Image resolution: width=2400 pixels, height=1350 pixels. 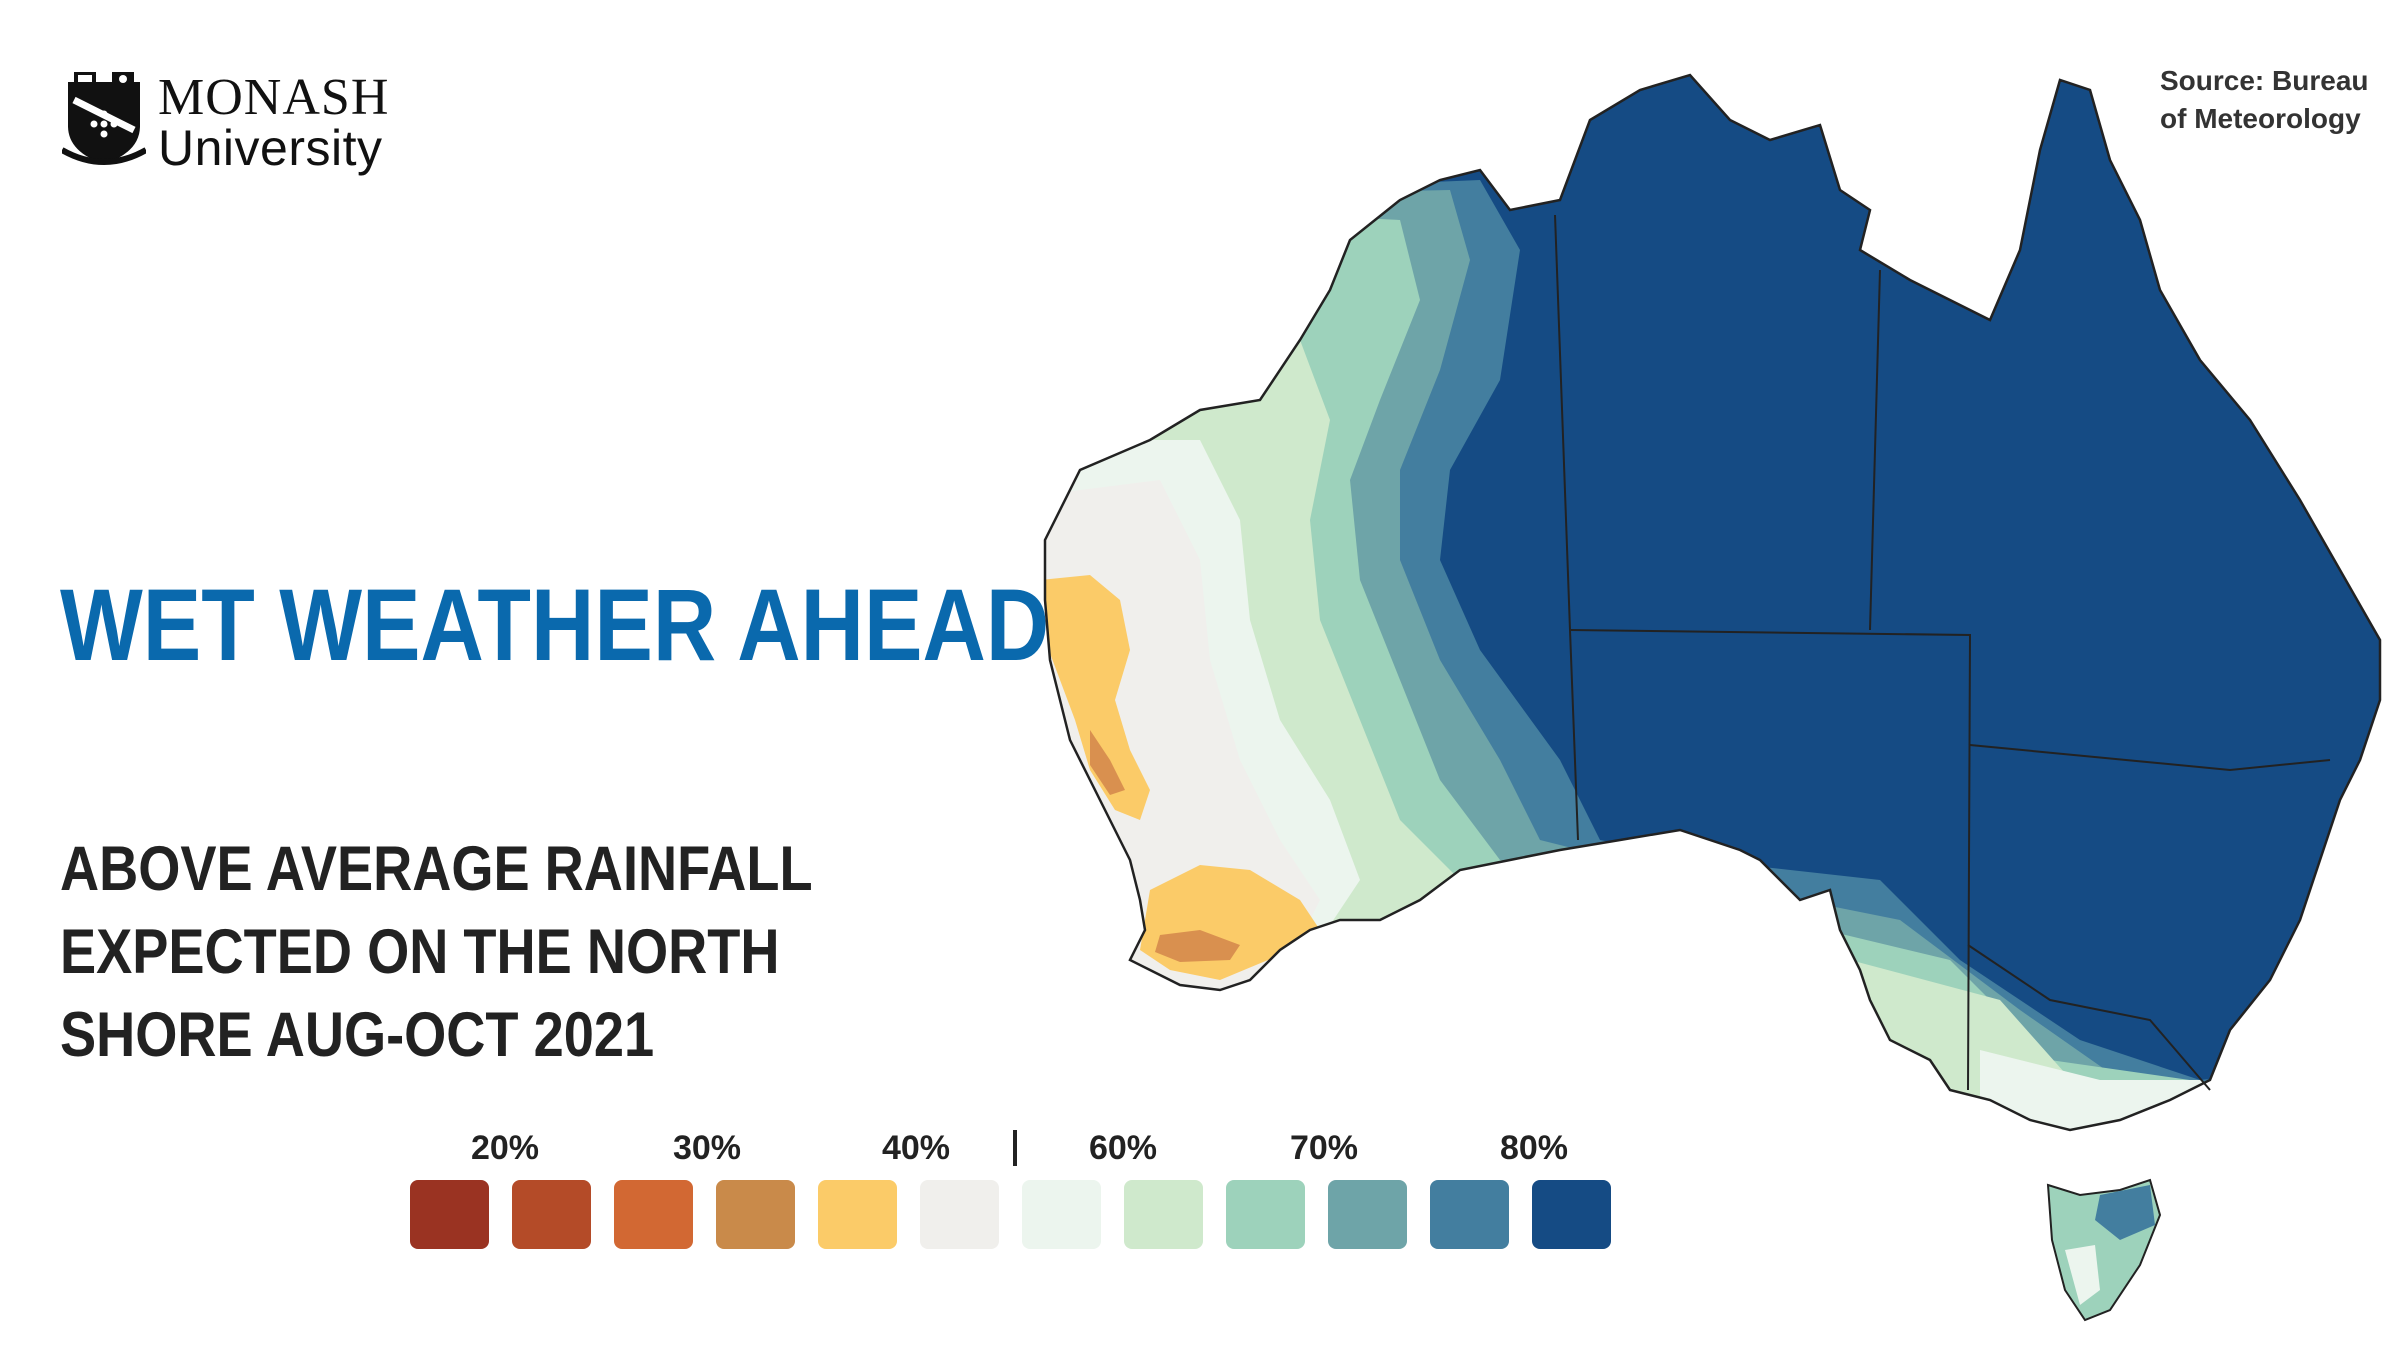 I want to click on subheading-line: EXPECTED ON THE NORTH, so click(x=420, y=952).